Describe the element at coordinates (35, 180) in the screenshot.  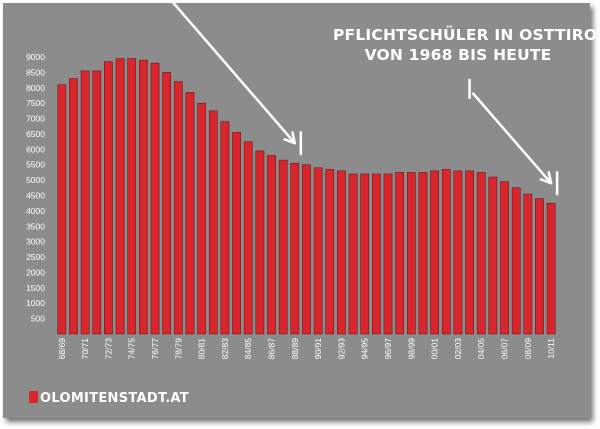
I see `y-tick-label: 5000` at that location.